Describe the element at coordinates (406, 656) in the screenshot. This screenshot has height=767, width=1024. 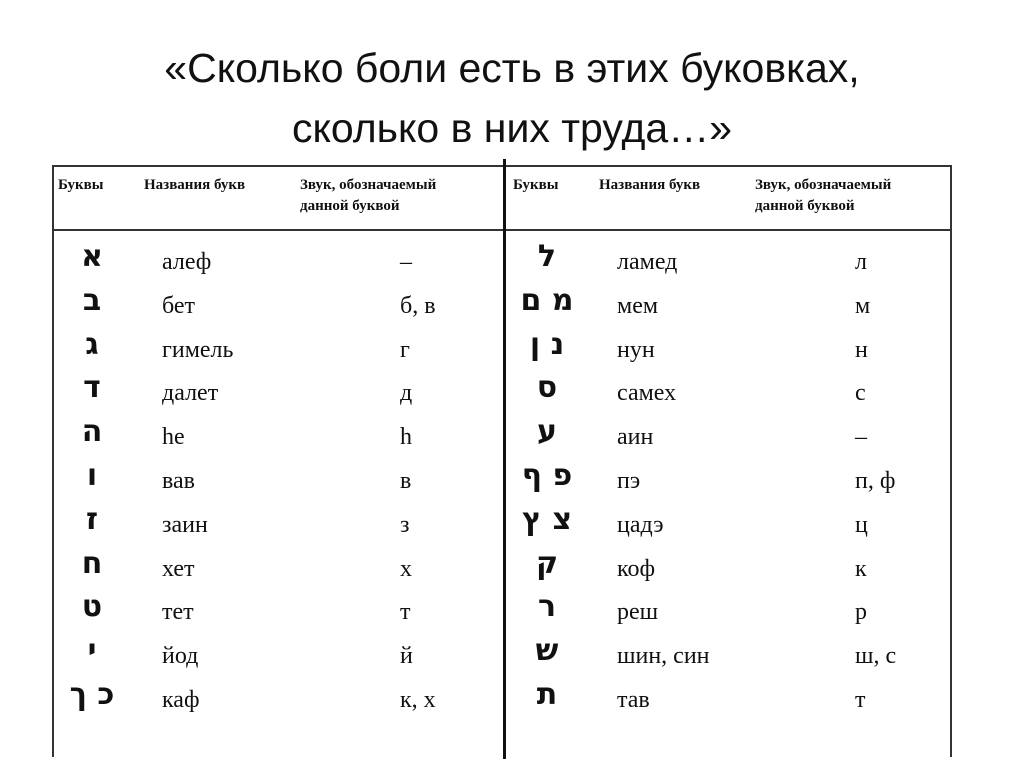
I see `letter-sound: й` at that location.